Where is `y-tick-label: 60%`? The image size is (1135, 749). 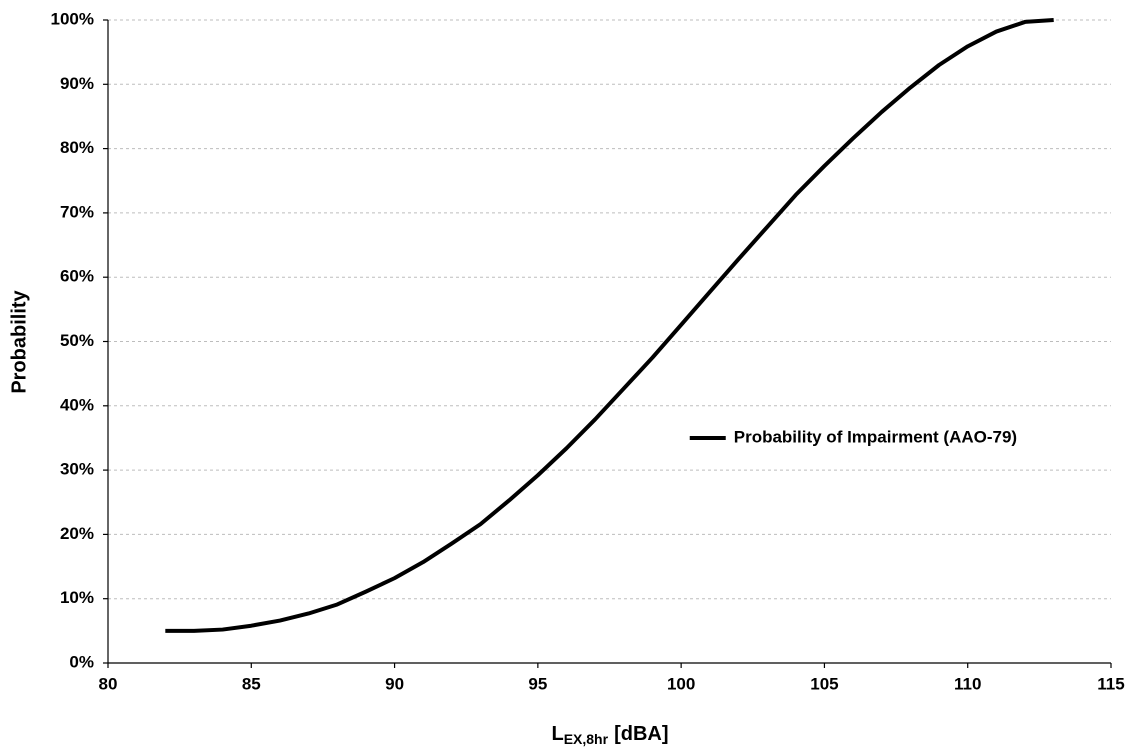
y-tick-label: 60% is located at coordinates (77, 276).